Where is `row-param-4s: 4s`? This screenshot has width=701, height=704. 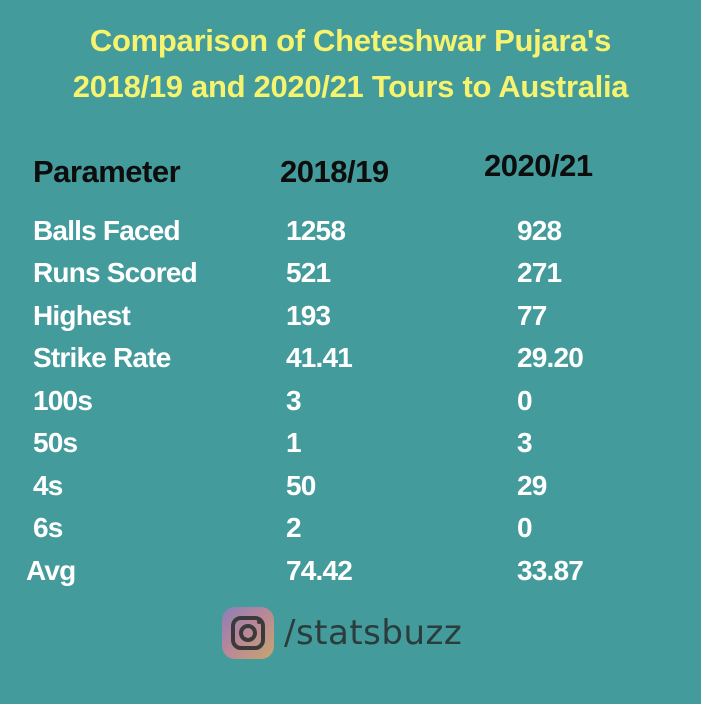 row-param-4s: 4s is located at coordinates (48, 485).